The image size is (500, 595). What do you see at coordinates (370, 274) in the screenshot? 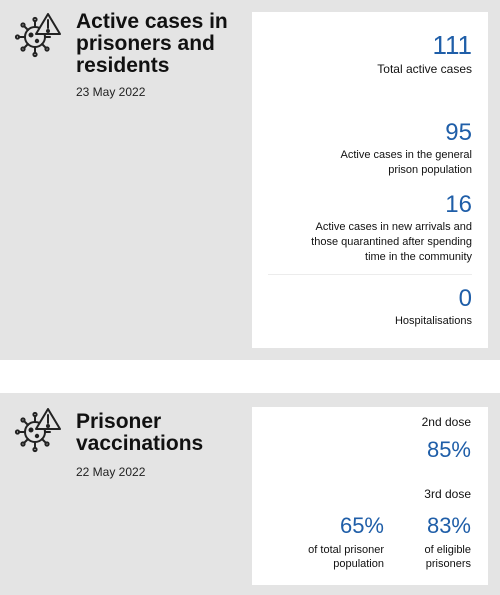
I see `stats-divider` at bounding box center [370, 274].